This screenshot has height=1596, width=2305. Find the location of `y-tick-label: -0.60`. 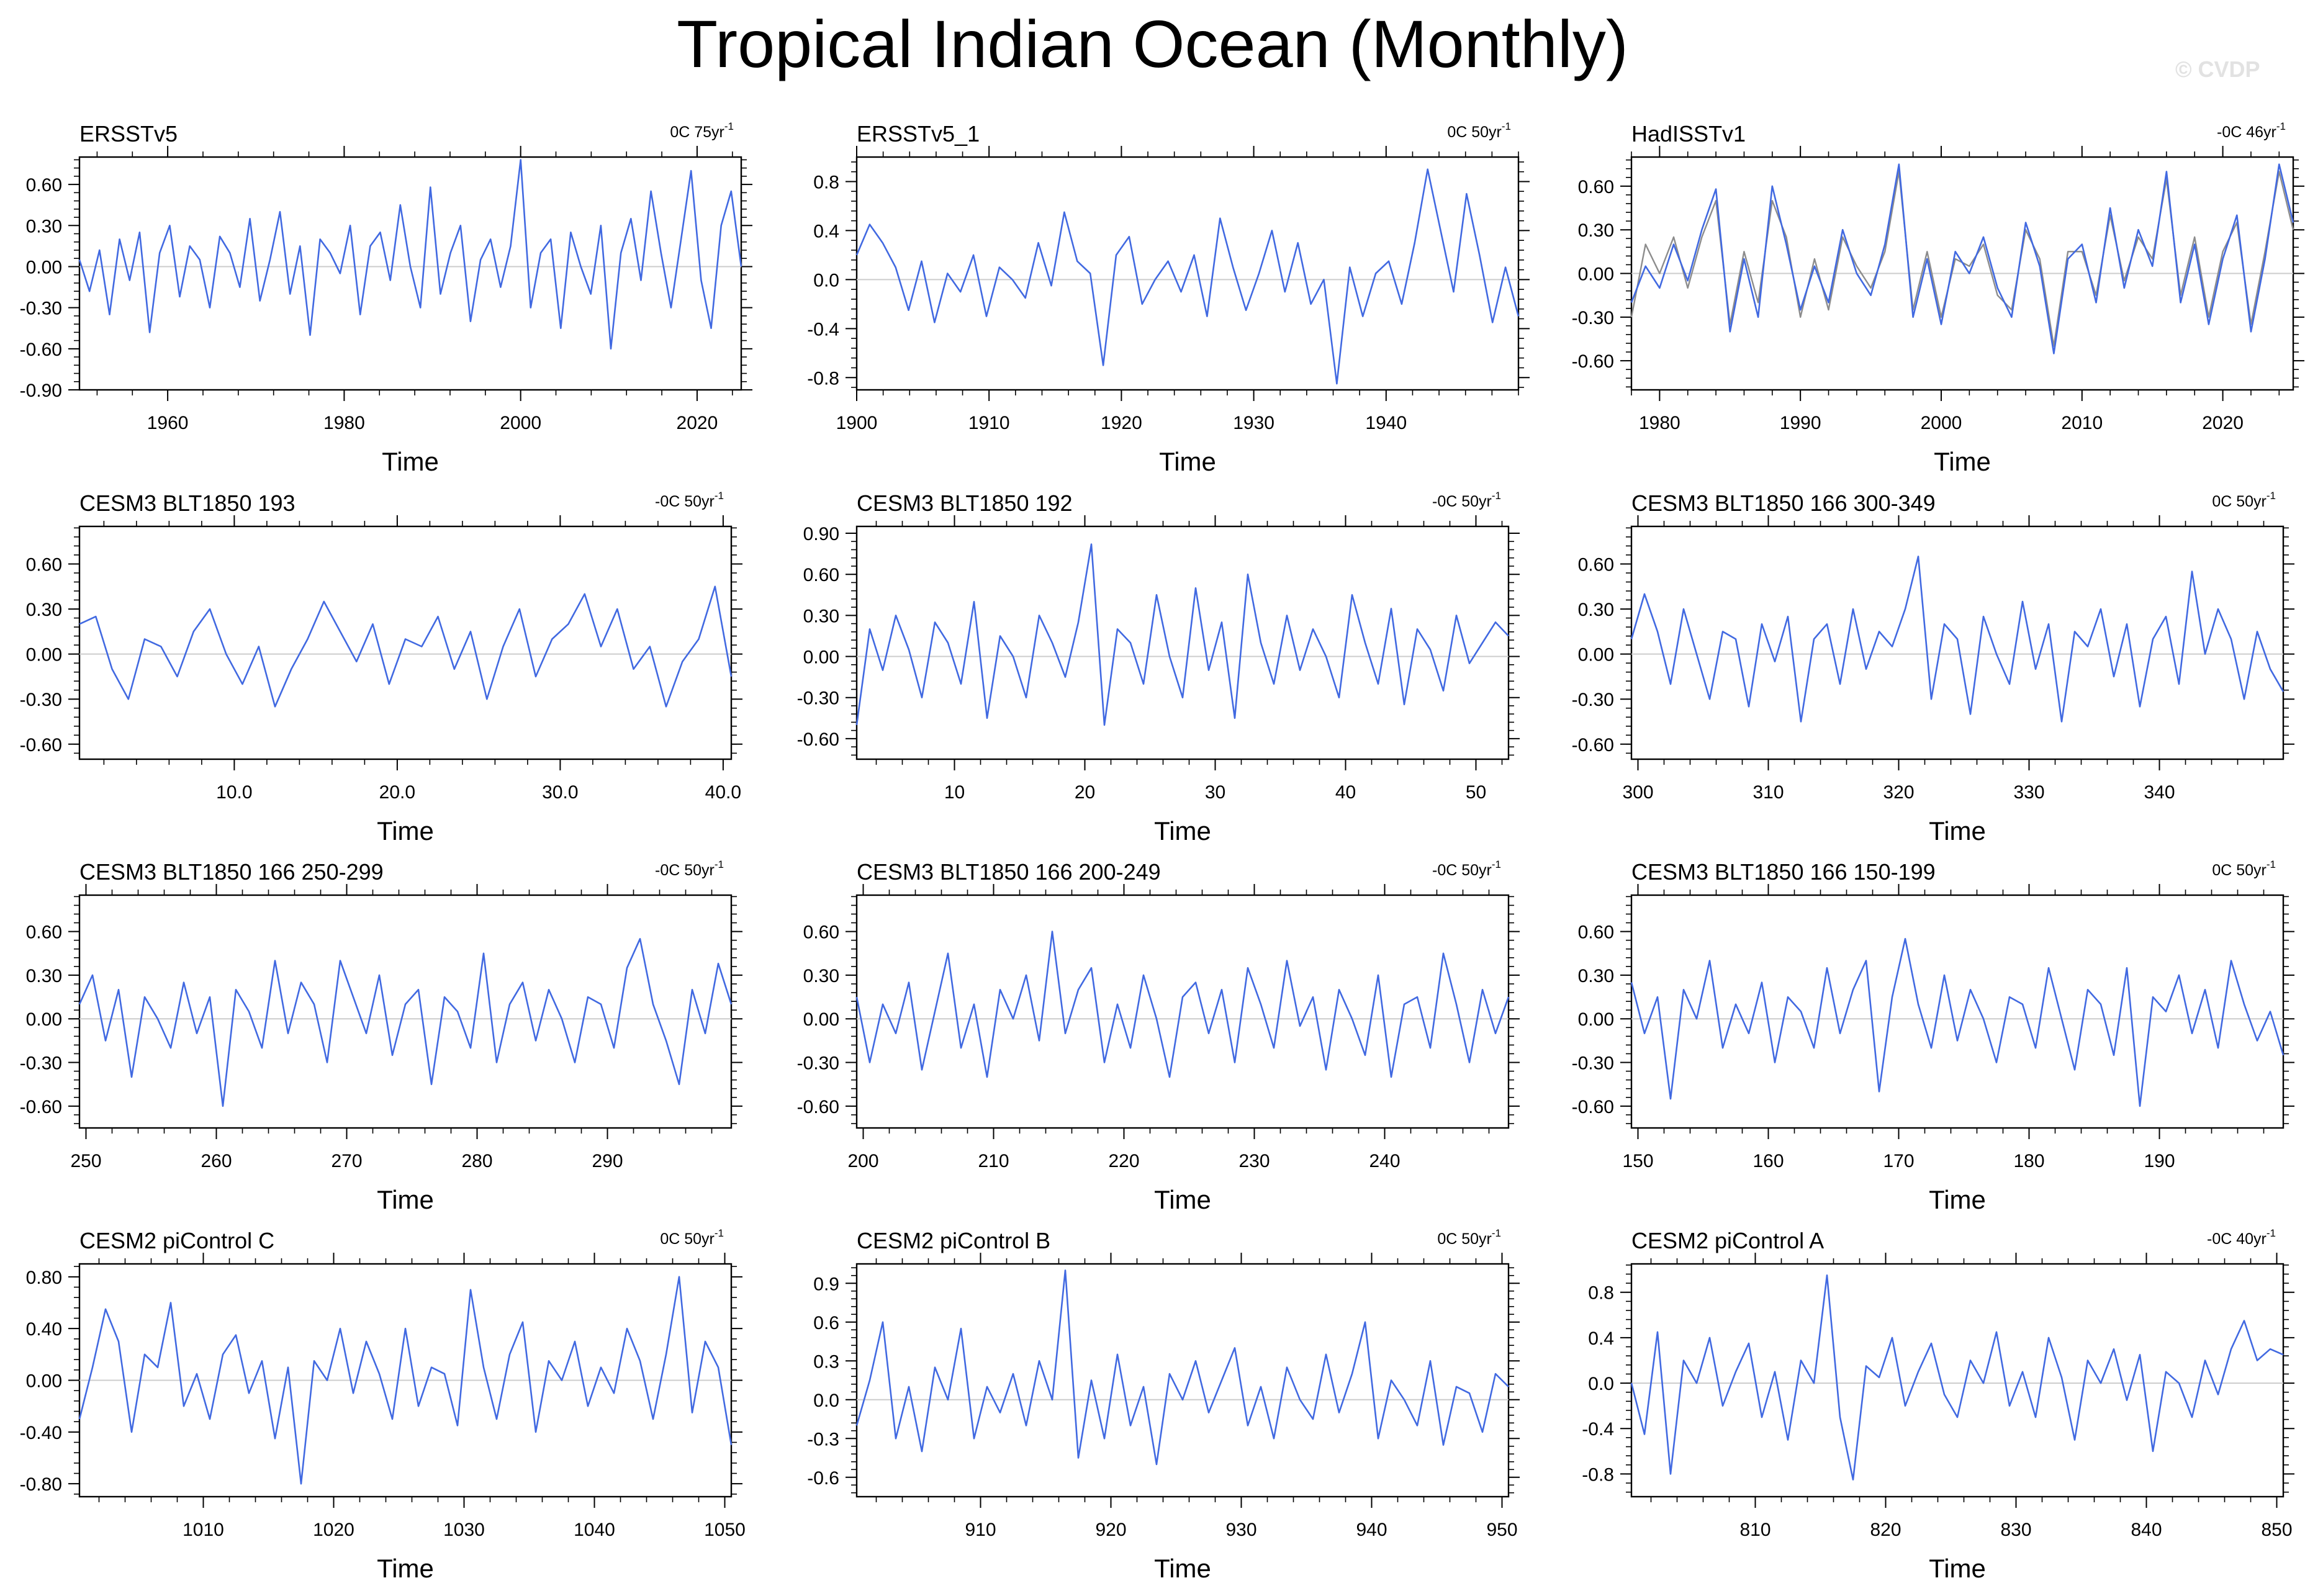

y-tick-label: -0.60 is located at coordinates (41, 350).